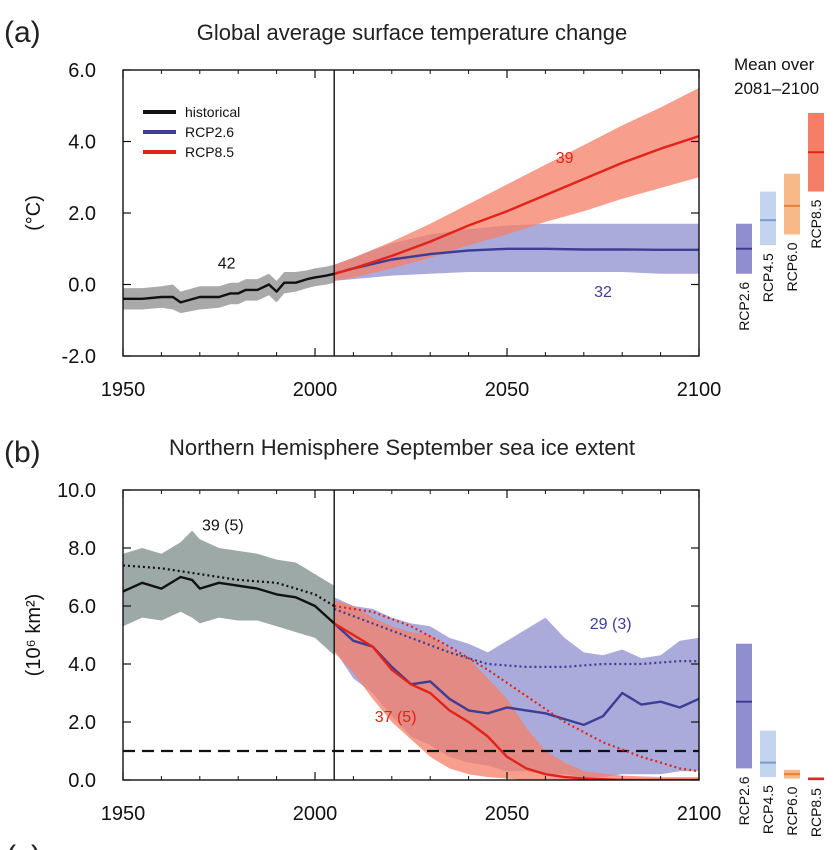 The height and width of the screenshot is (850, 834). I want to click on series-annotation: 29 (3), so click(611, 624).